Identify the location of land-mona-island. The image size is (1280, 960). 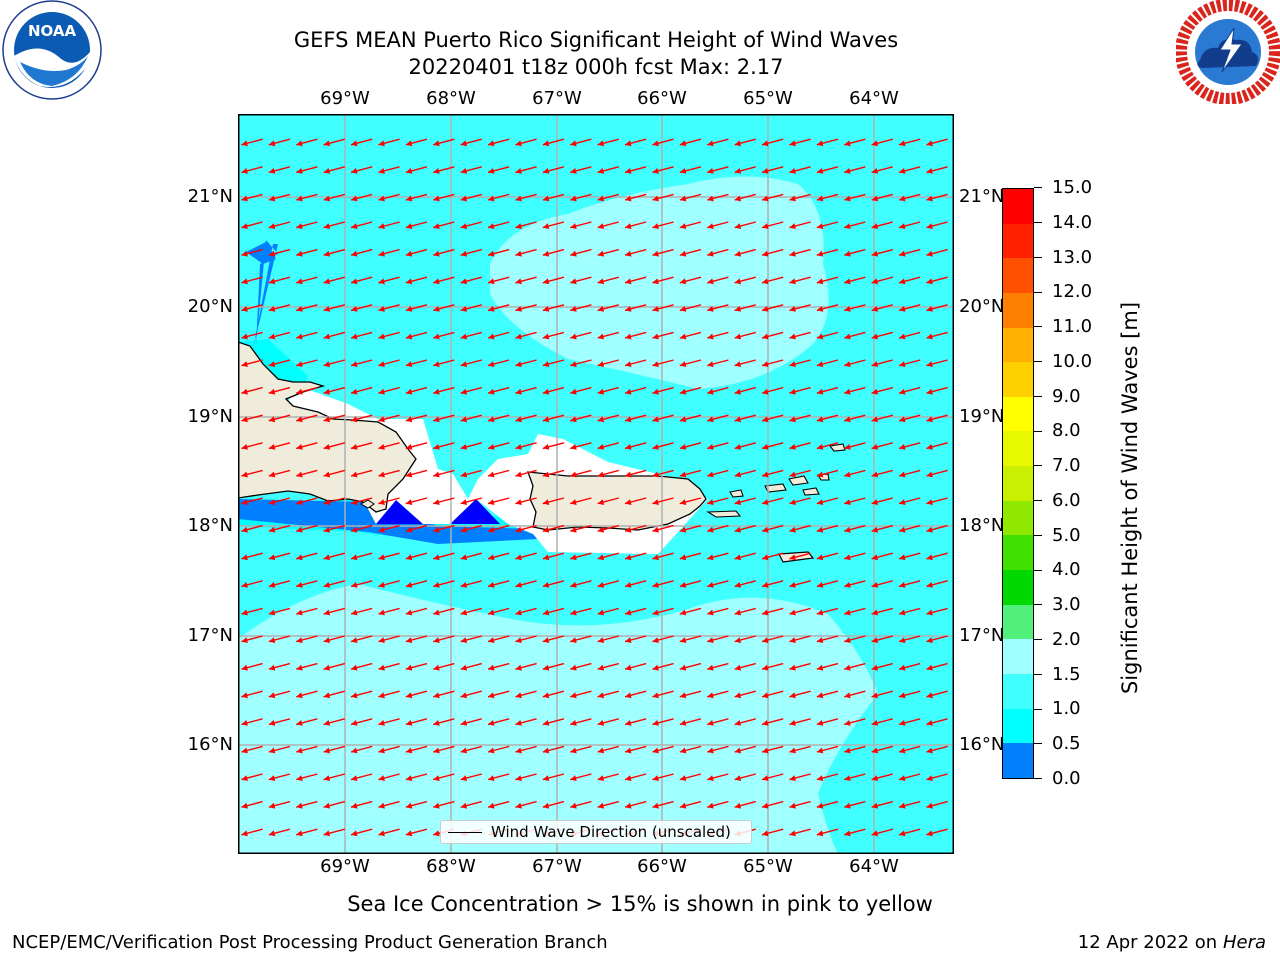
(367, 504).